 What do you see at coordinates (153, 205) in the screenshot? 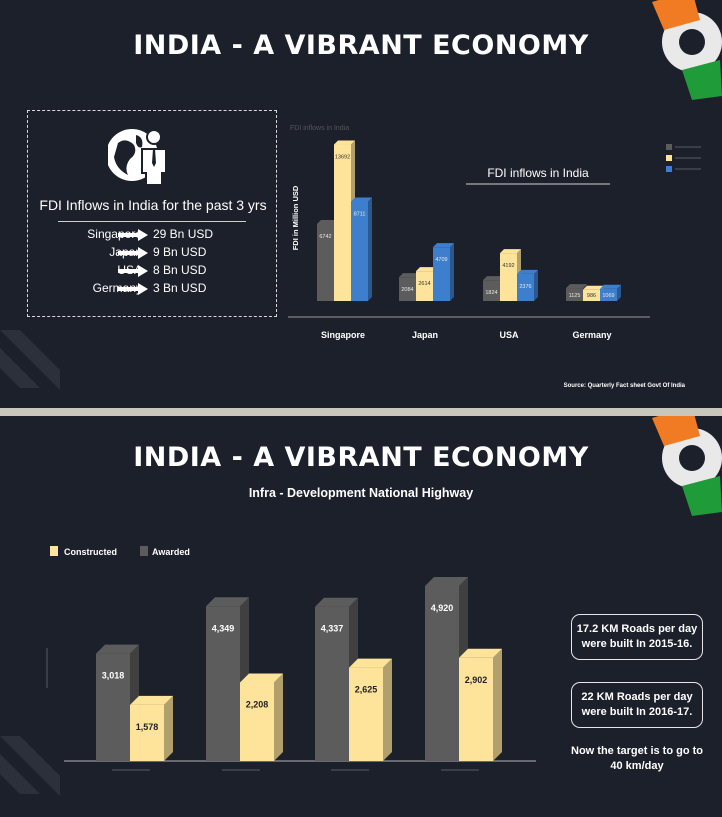
I see `fdi-summary-heading: FDI Inflows in India for the past 3 yrs` at bounding box center [153, 205].